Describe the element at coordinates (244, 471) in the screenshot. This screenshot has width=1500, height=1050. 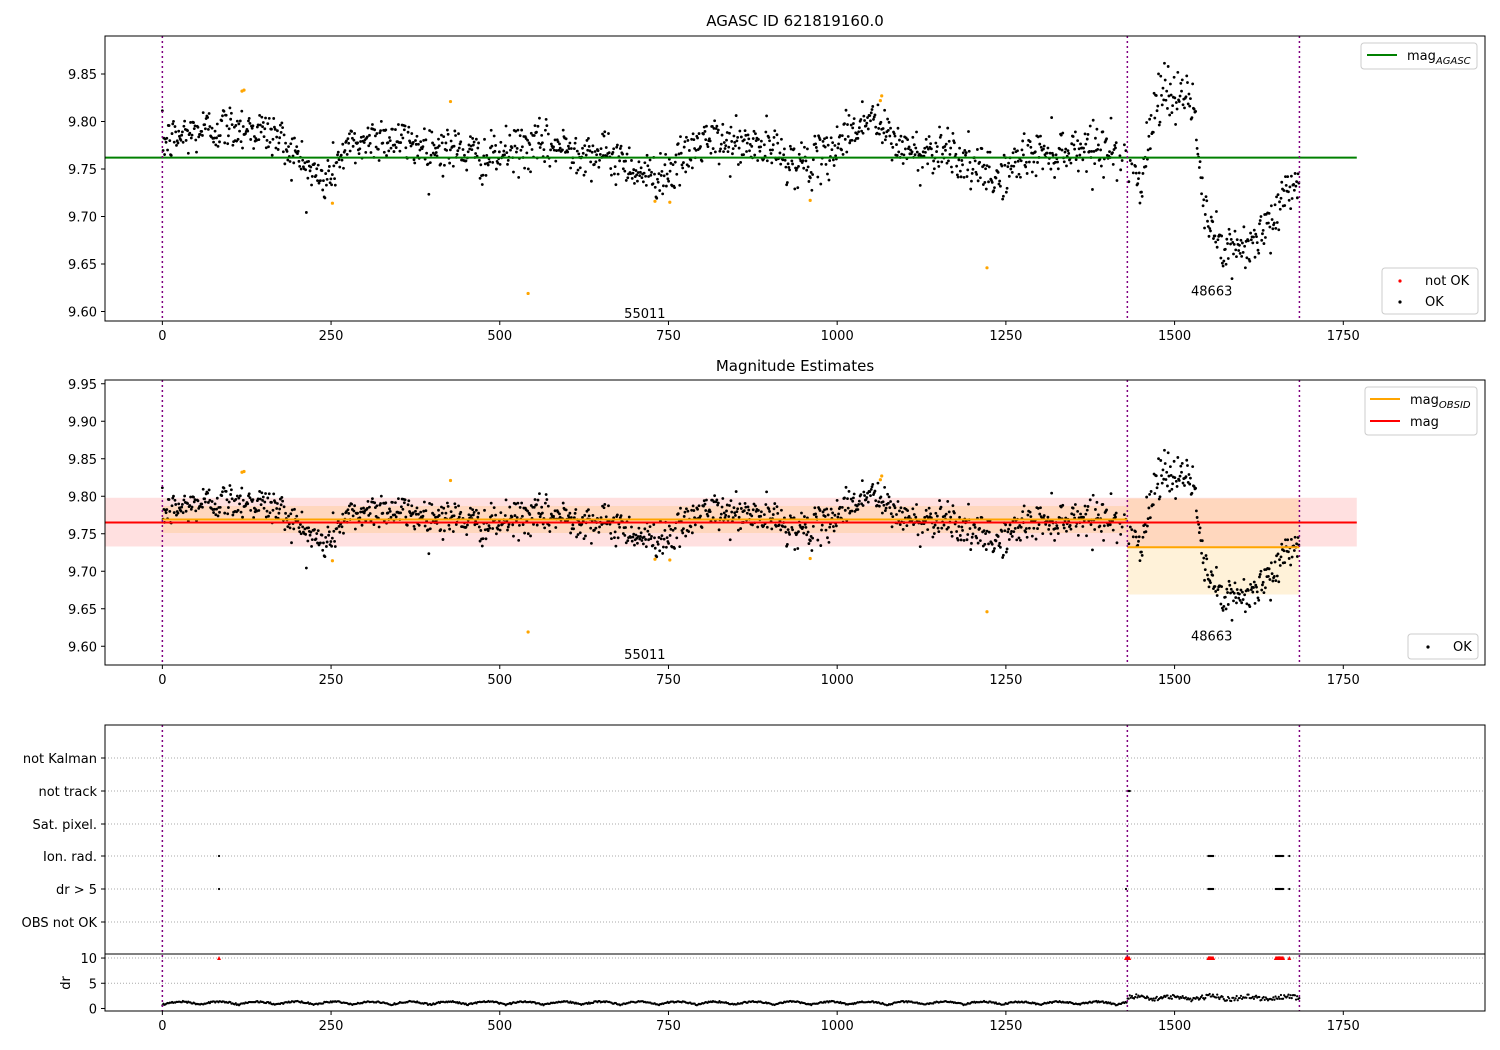
I see `not-ok-point` at that location.